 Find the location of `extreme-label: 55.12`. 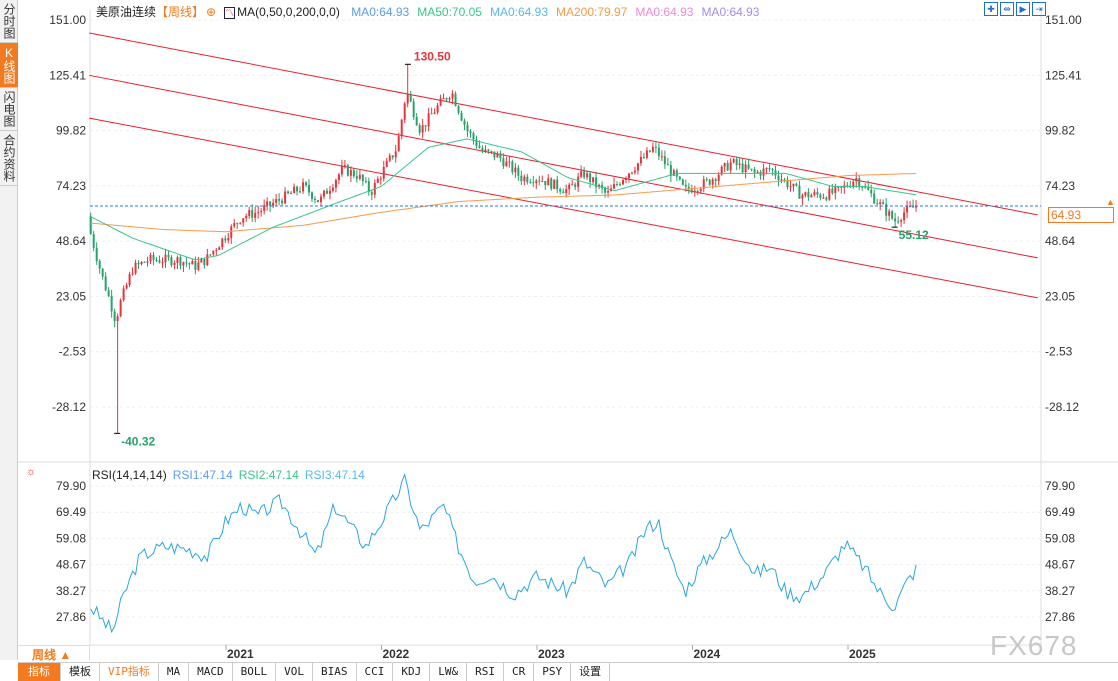

extreme-label: 55.12 is located at coordinates (914, 235).